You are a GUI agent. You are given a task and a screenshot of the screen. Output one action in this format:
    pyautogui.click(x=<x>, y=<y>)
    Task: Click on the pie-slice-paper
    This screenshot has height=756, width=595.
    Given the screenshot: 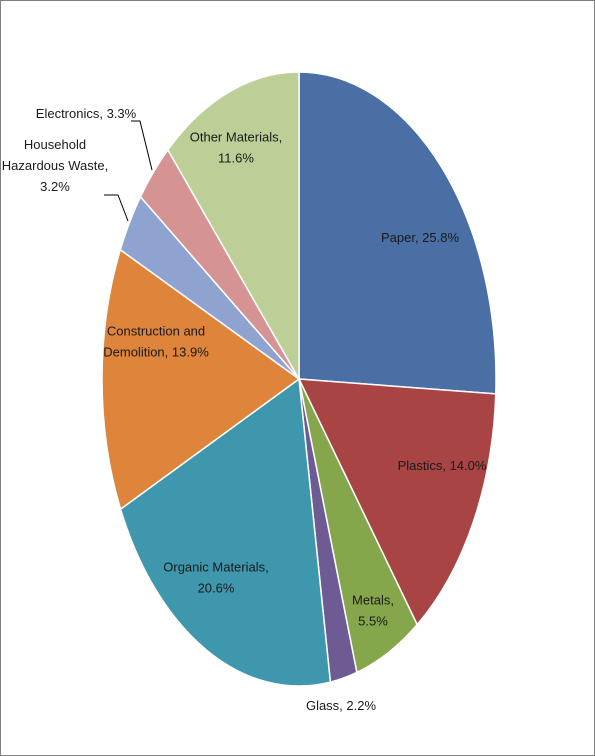 What is the action you would take?
    pyautogui.click(x=397, y=233)
    